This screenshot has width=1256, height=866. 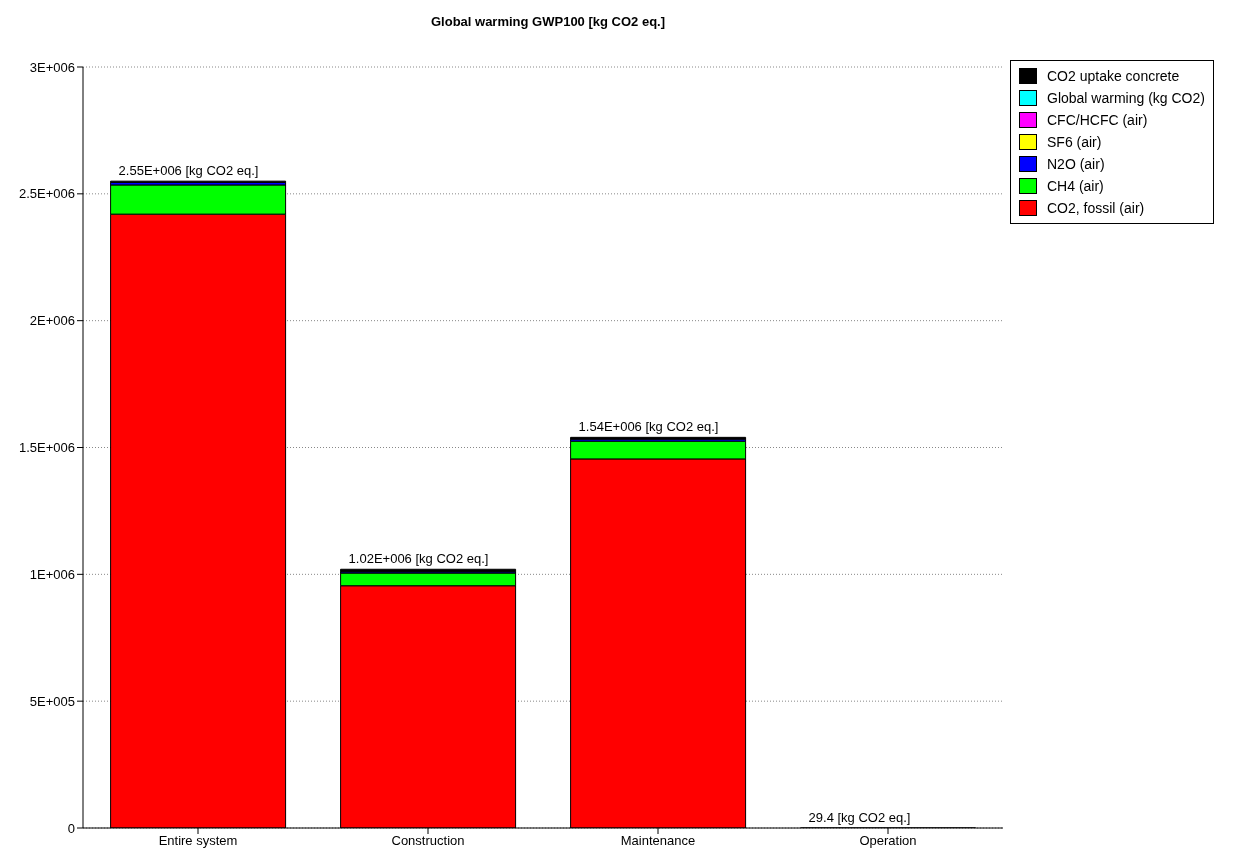 What do you see at coordinates (859, 817) in the screenshot?
I see `total-label: 29.4 [kg CO2 eq.]` at bounding box center [859, 817].